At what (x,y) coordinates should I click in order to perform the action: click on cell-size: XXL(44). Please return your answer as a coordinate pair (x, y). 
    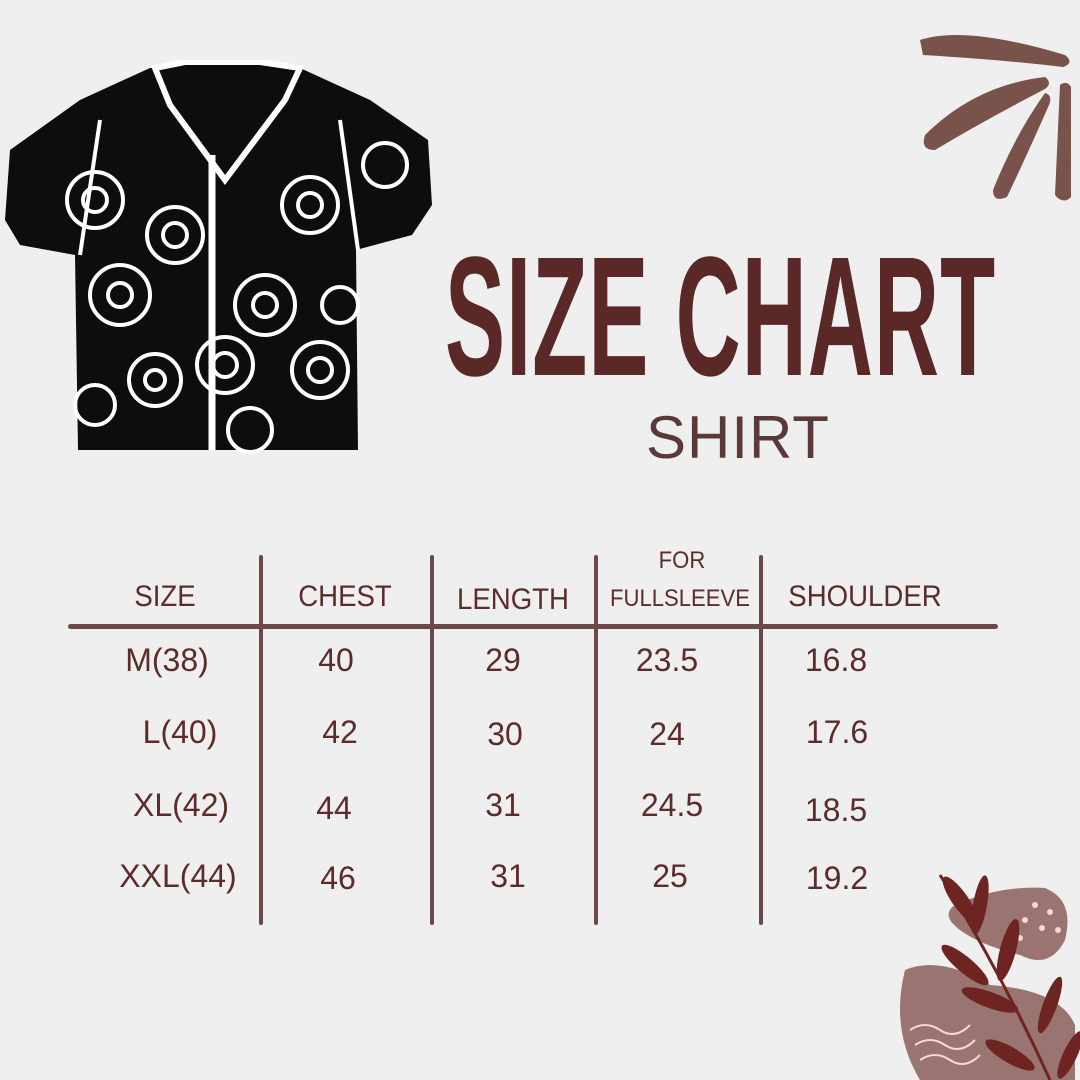
    Looking at the image, I should click on (178, 876).